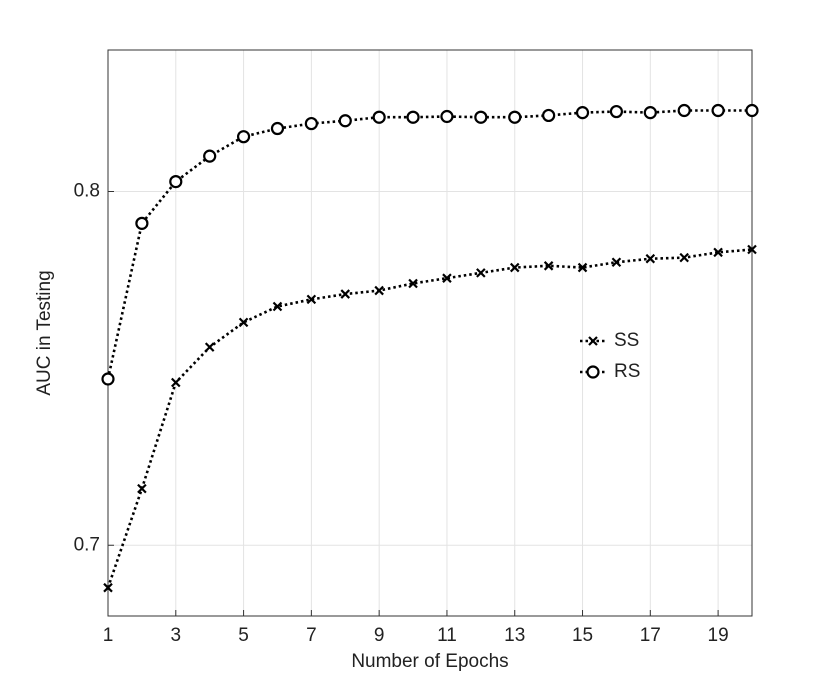  What do you see at coordinates (379, 635) in the screenshot?
I see `x-tick-label: 9` at bounding box center [379, 635].